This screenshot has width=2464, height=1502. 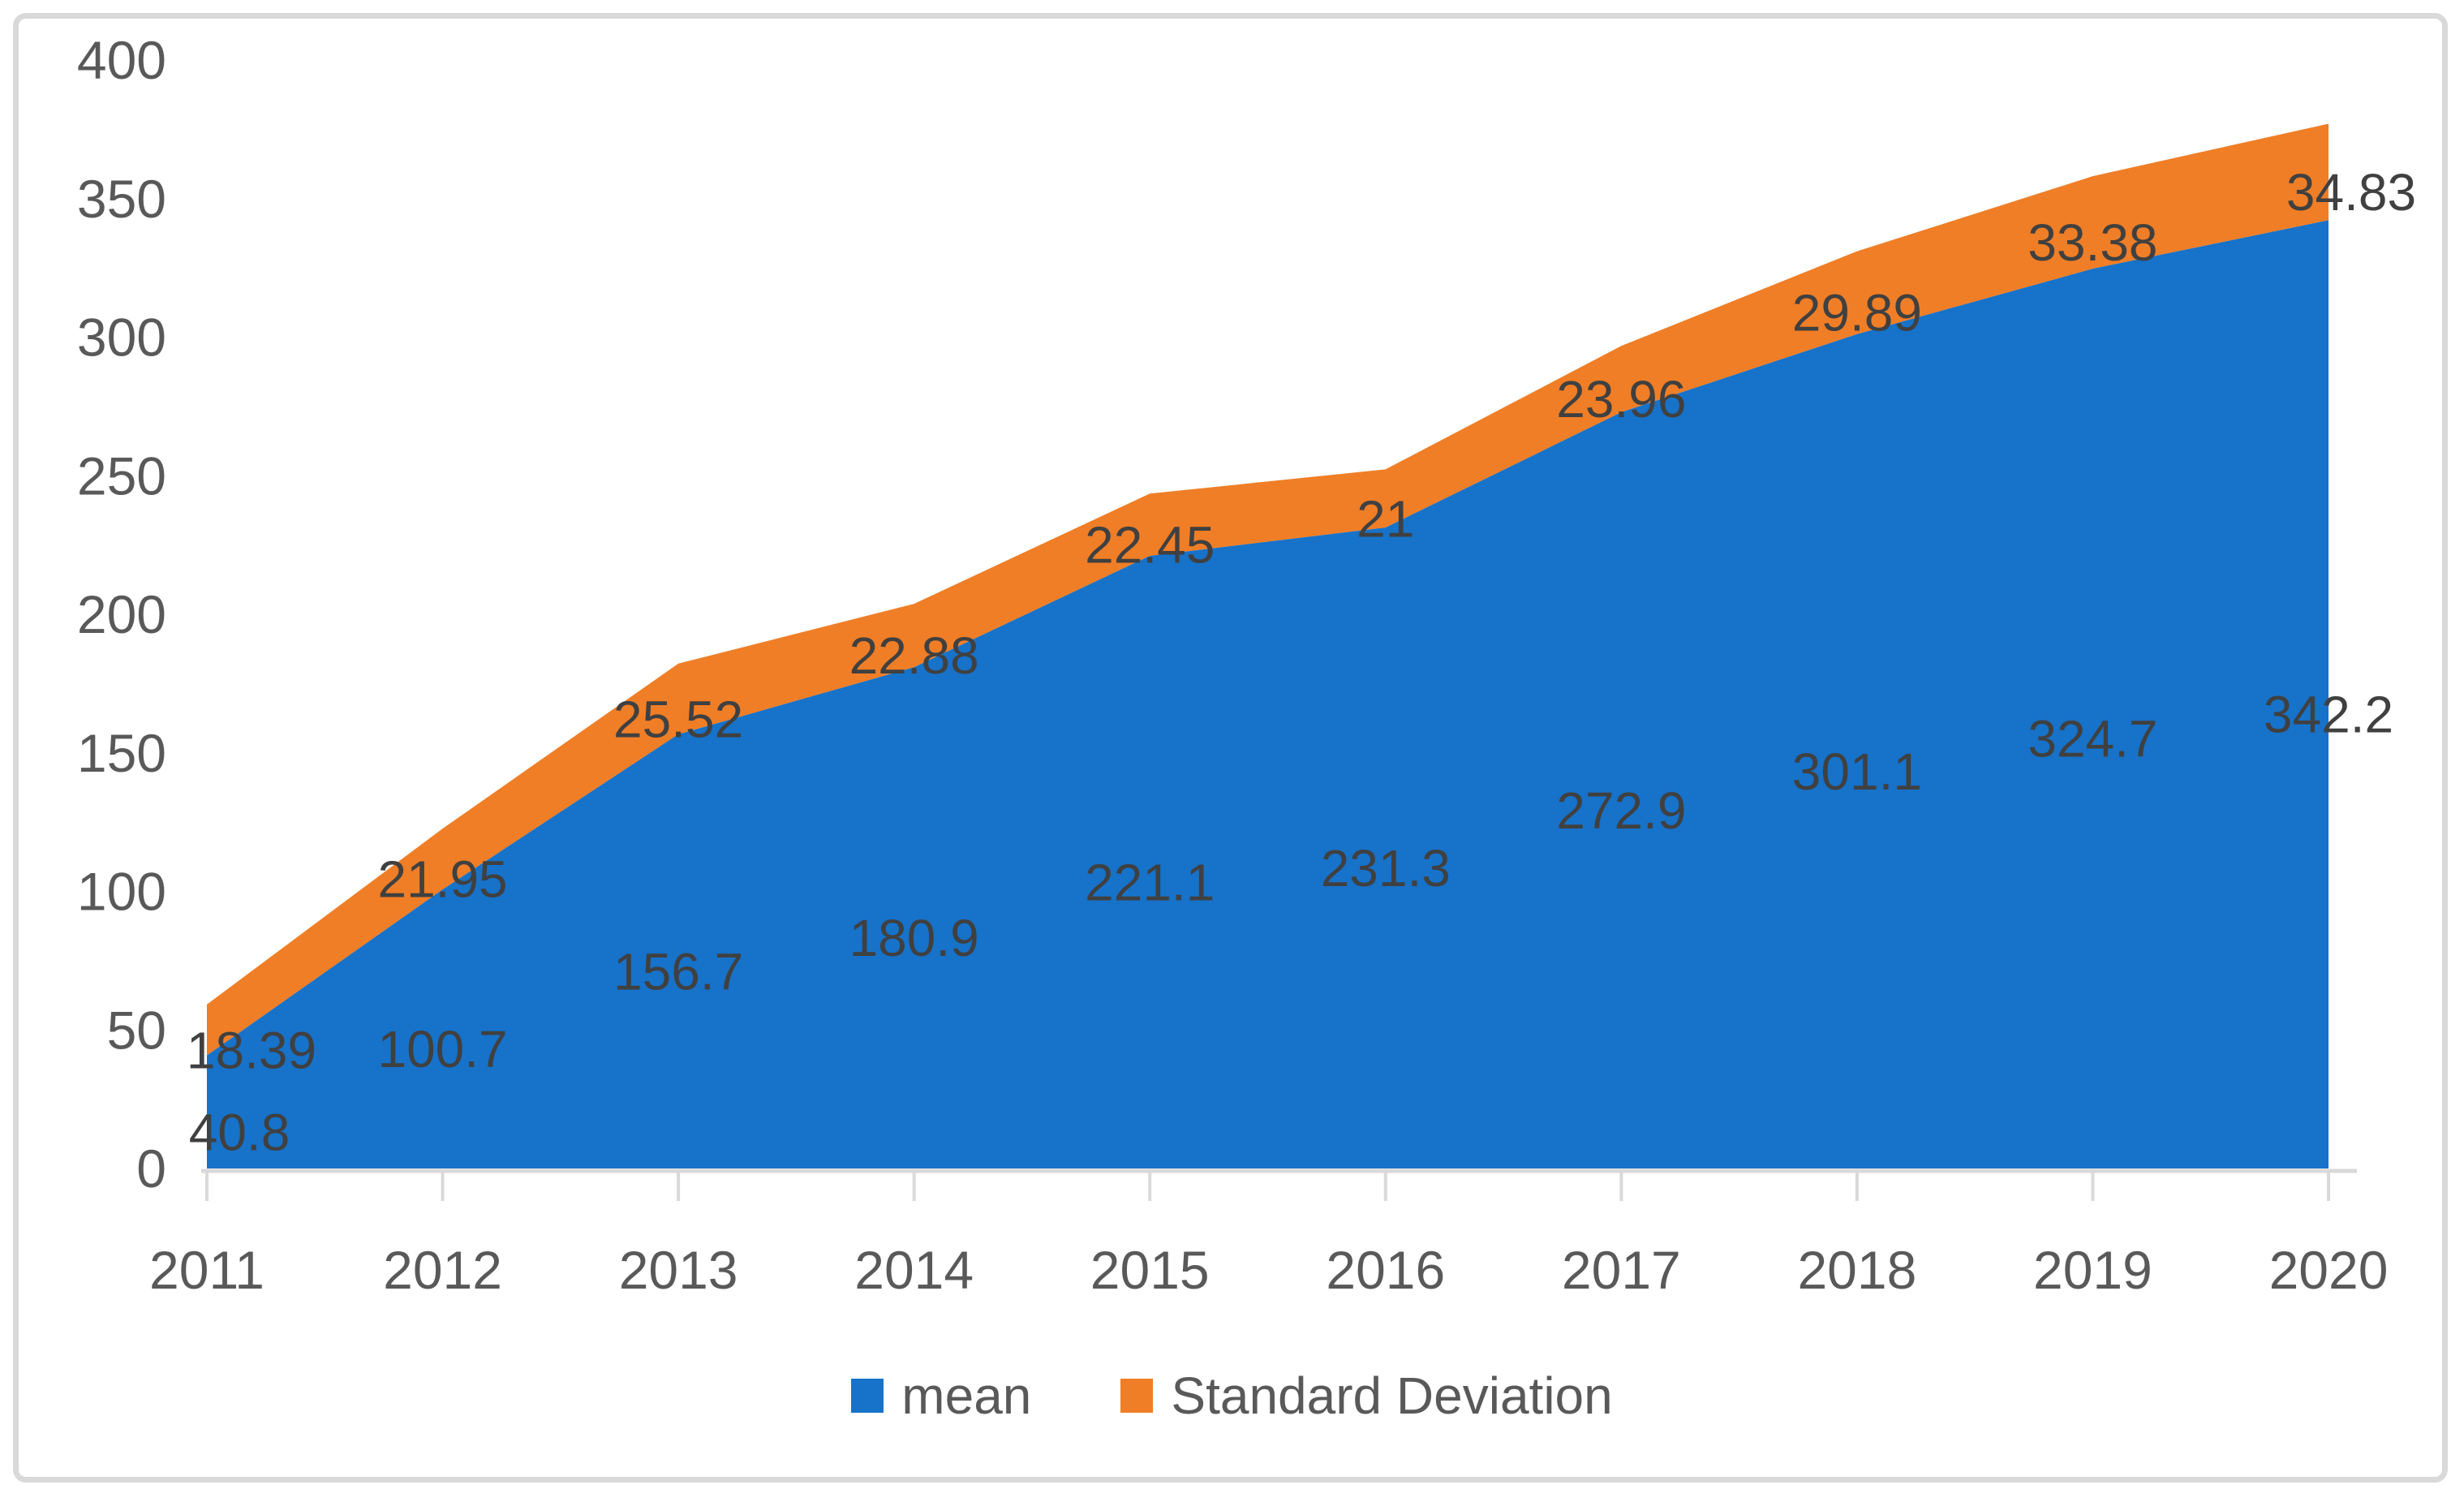 I want to click on legend-item-stddev: Standard Deviation, so click(x=1366, y=1395).